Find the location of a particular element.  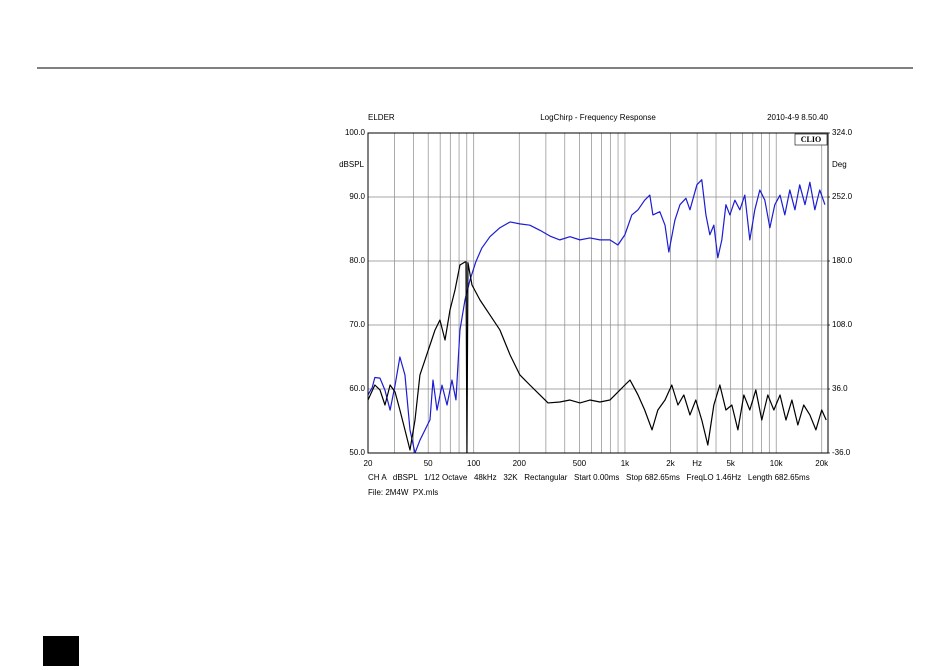

y2-tick-label: 252.0 is located at coordinates (842, 196).